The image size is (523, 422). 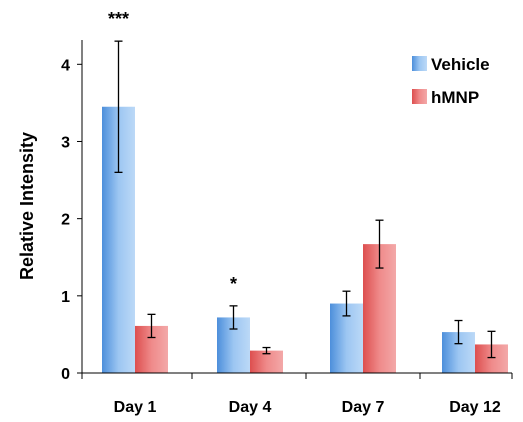 I want to click on y-tick-label: 4, so click(x=65, y=65).